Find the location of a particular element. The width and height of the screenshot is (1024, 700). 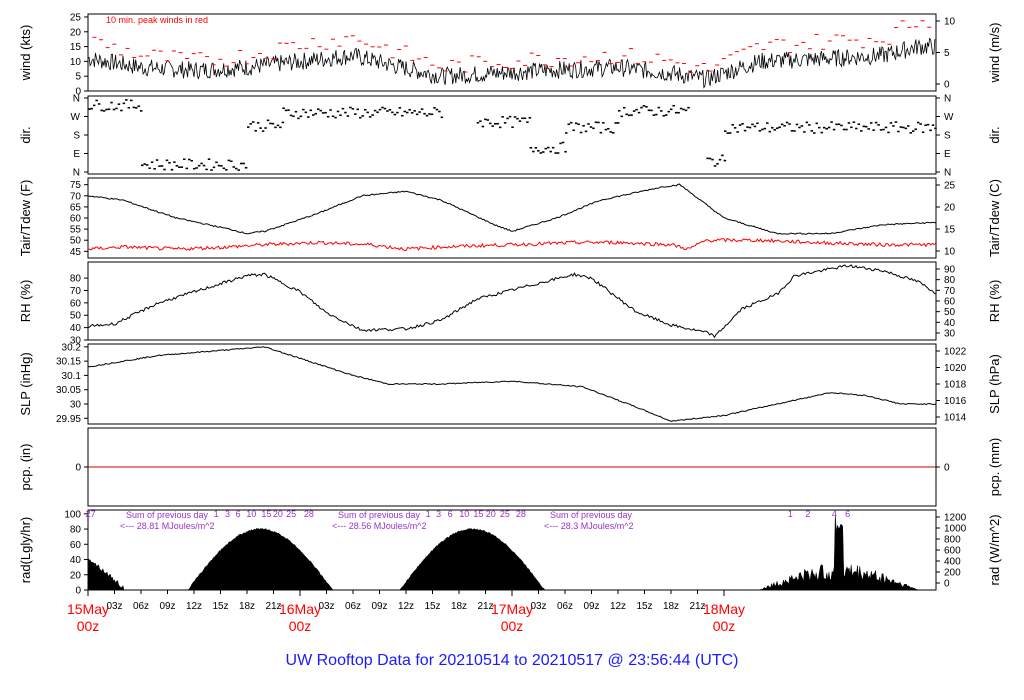

dir-tick-label-right: N is located at coordinates (947, 99).